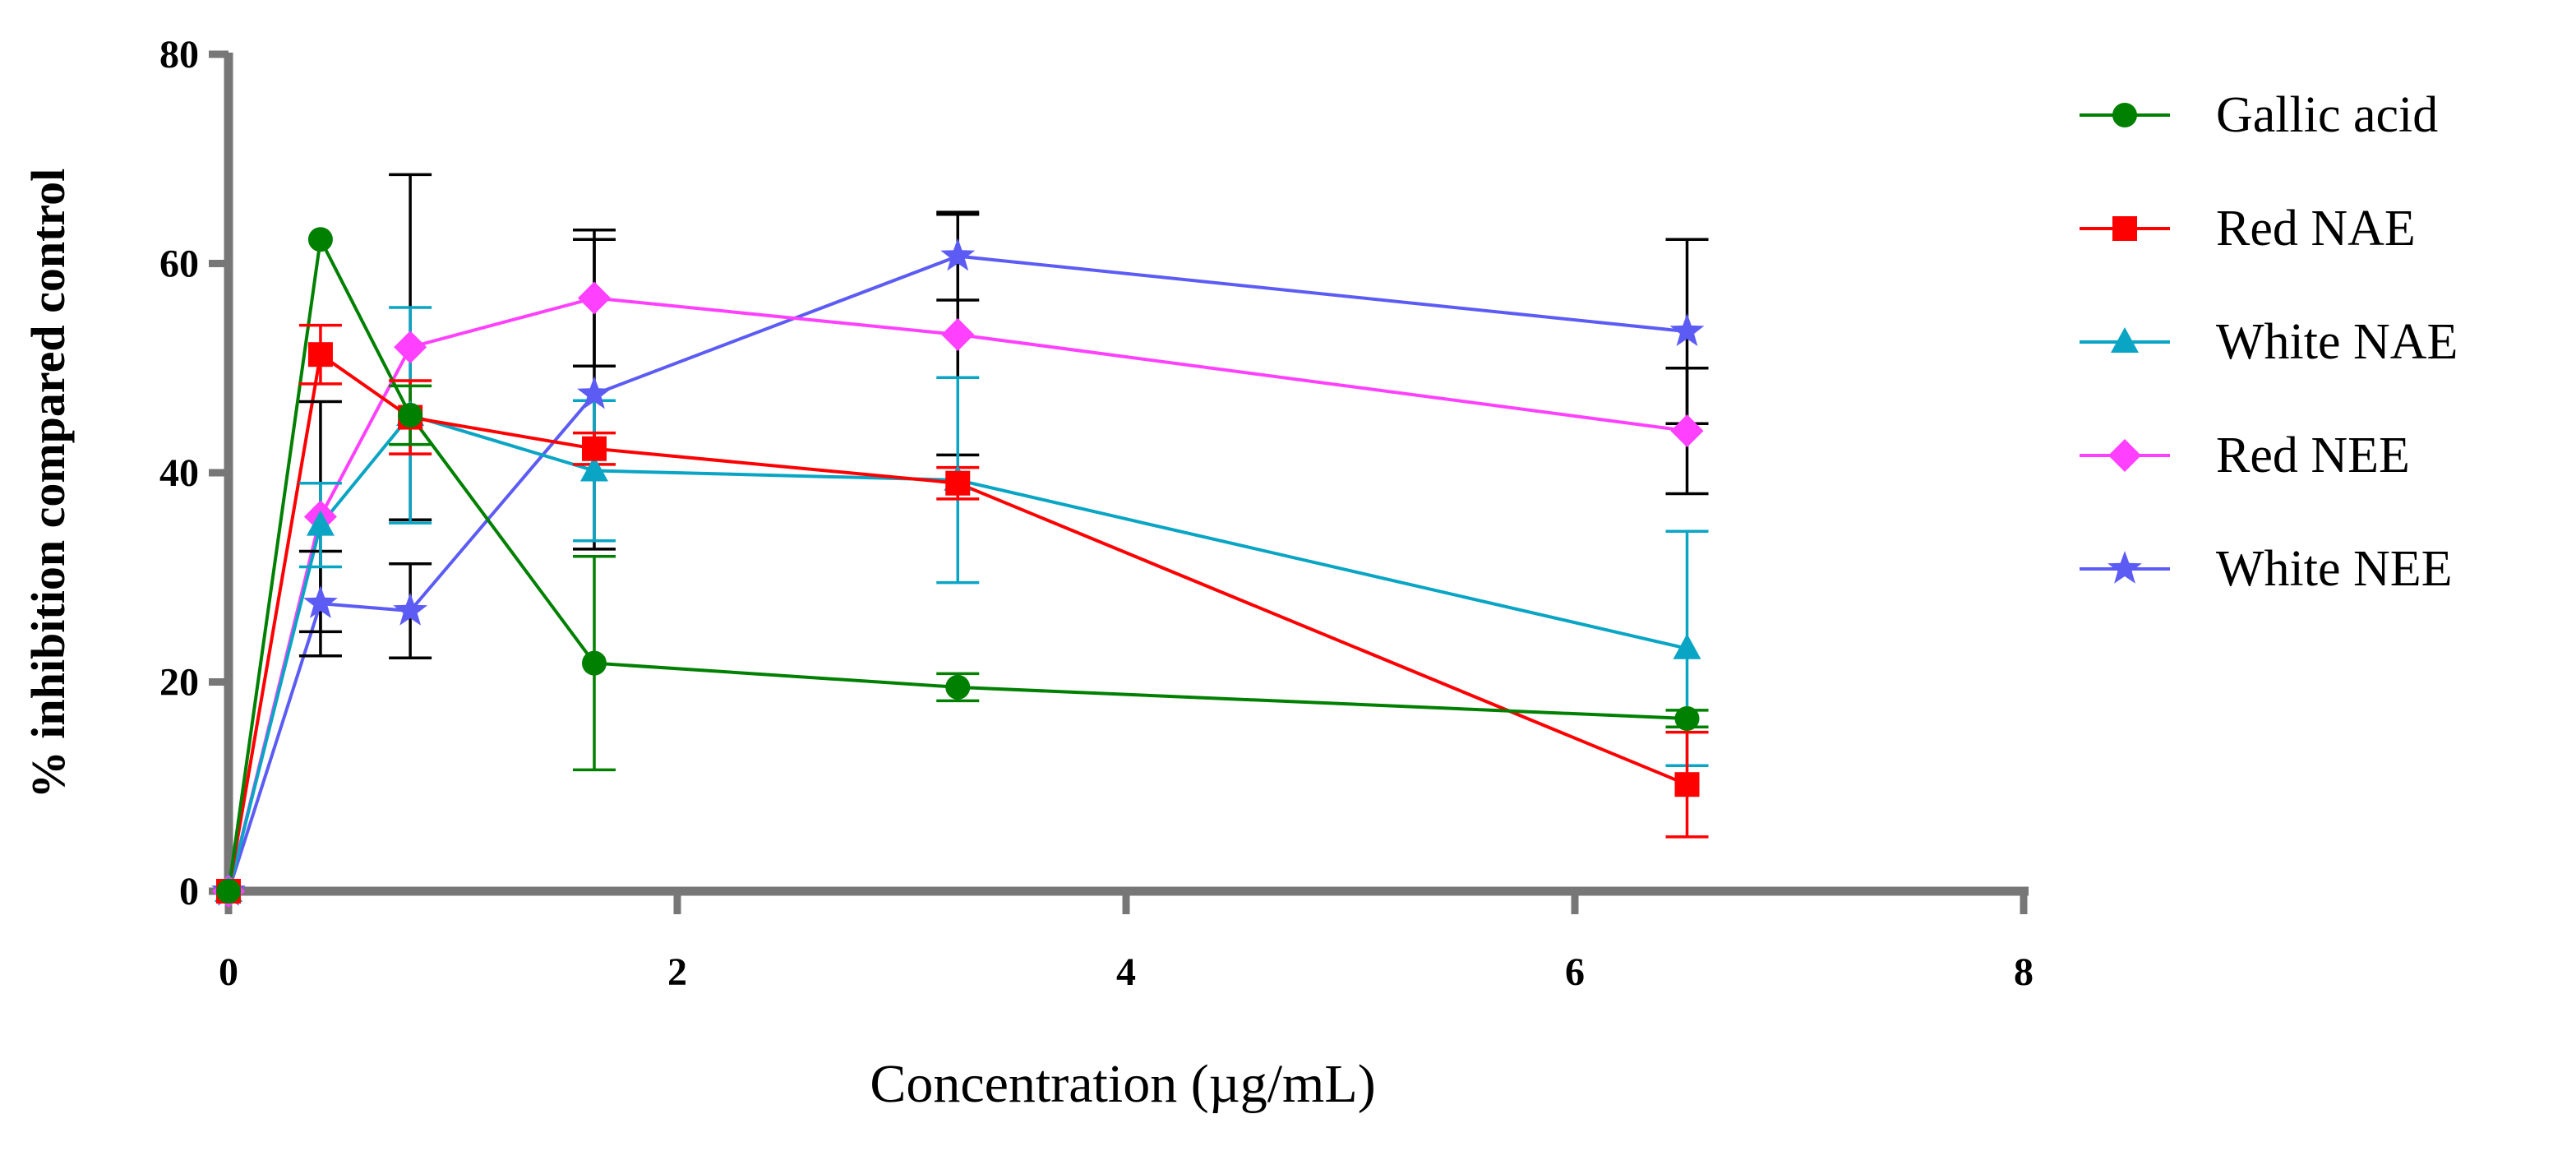  I want to click on y-tick-label: 60, so click(179, 264).